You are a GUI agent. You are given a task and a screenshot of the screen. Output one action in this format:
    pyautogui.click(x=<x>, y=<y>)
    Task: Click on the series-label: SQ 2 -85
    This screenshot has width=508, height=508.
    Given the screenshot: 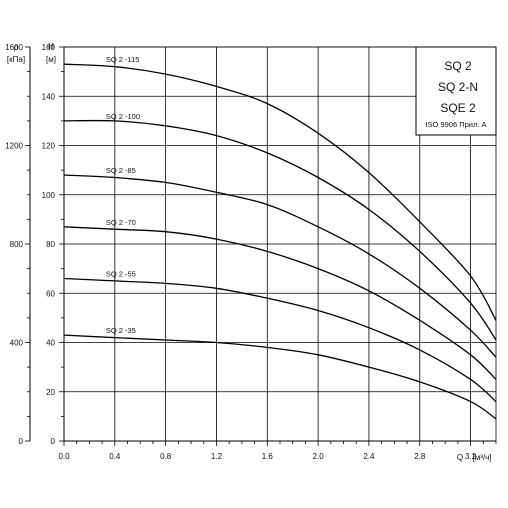 What is the action you would take?
    pyautogui.click(x=121, y=170)
    